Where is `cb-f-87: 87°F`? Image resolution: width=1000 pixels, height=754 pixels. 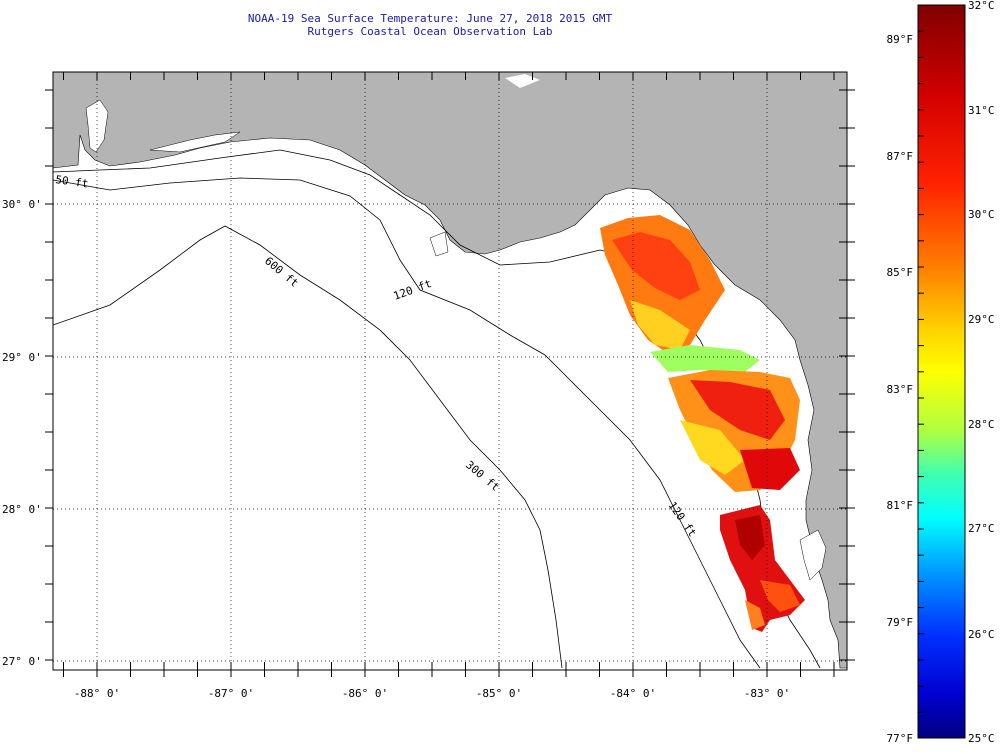 cb-f-87: 87°F is located at coordinates (900, 156).